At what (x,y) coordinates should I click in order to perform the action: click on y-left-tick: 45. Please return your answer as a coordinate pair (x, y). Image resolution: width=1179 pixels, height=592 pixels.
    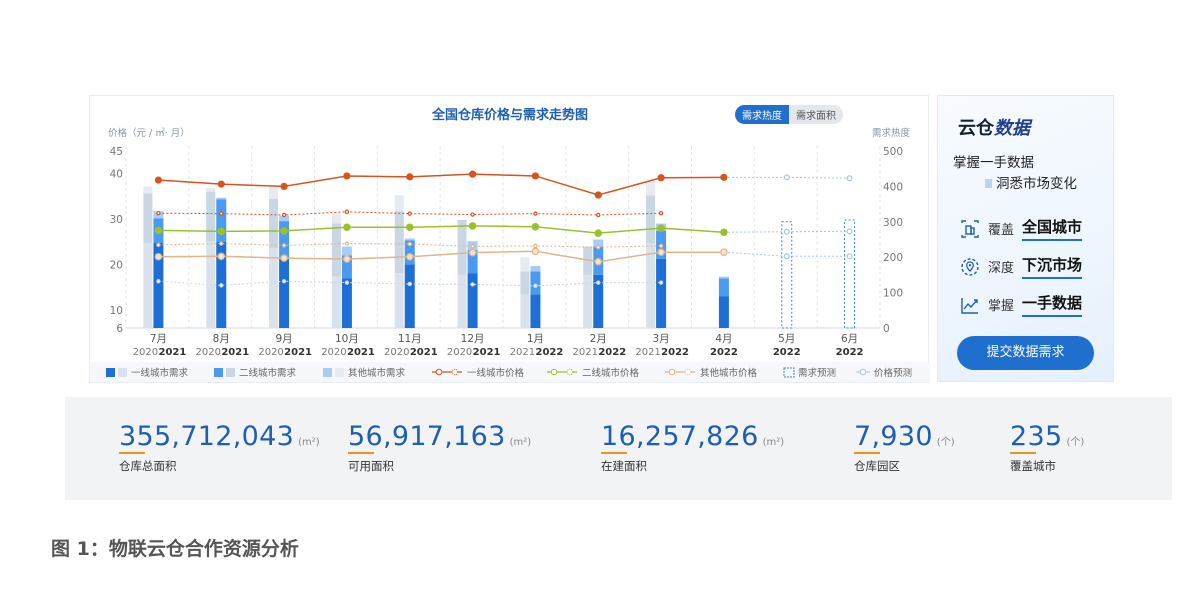
    Looking at the image, I should click on (116, 152).